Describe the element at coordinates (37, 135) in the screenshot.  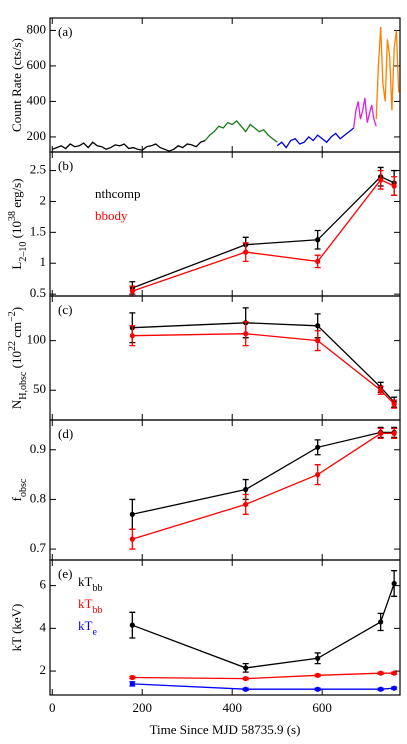
I see `y-tick-label: 200` at that location.